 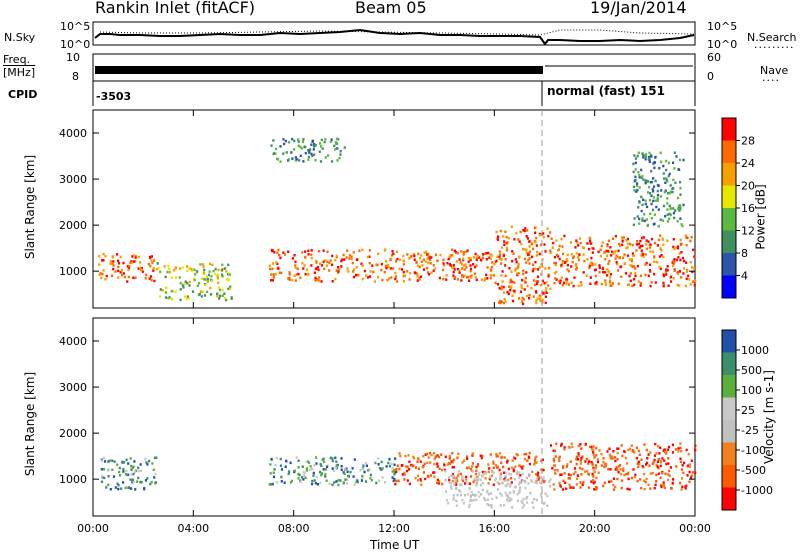 I want to click on colorbar-swatch, so click(x=729, y=408).